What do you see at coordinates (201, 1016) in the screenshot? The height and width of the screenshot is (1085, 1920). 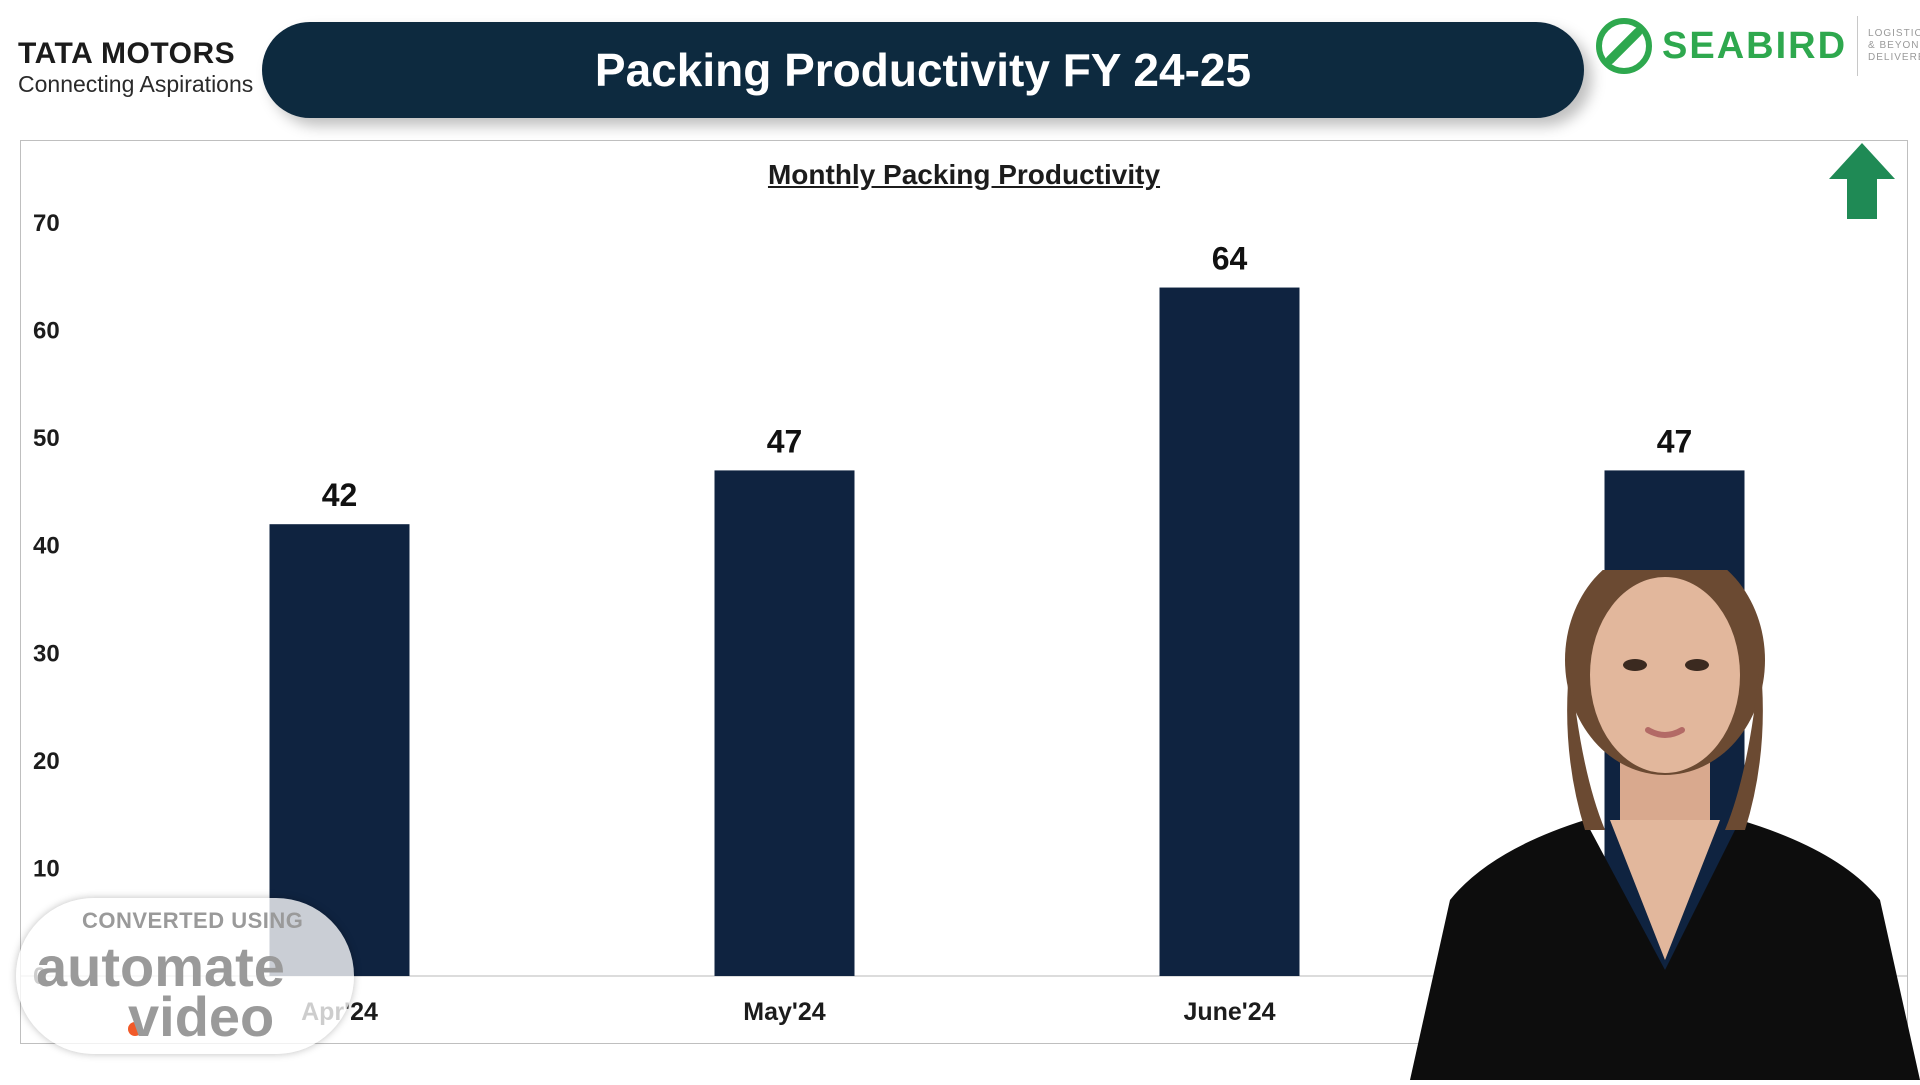 I see `watermark-line-3: video` at bounding box center [201, 1016].